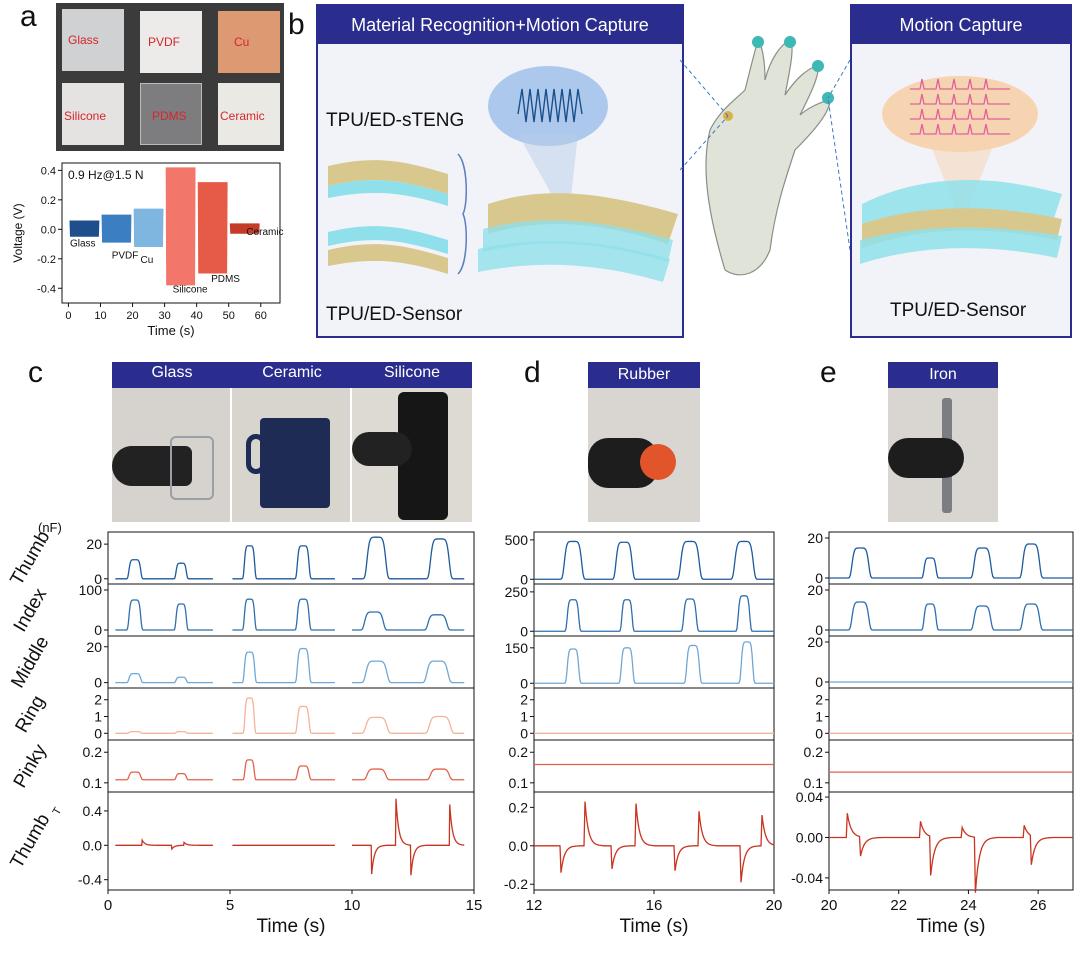  I want to click on sensor-layer-top, so click(388, 240).